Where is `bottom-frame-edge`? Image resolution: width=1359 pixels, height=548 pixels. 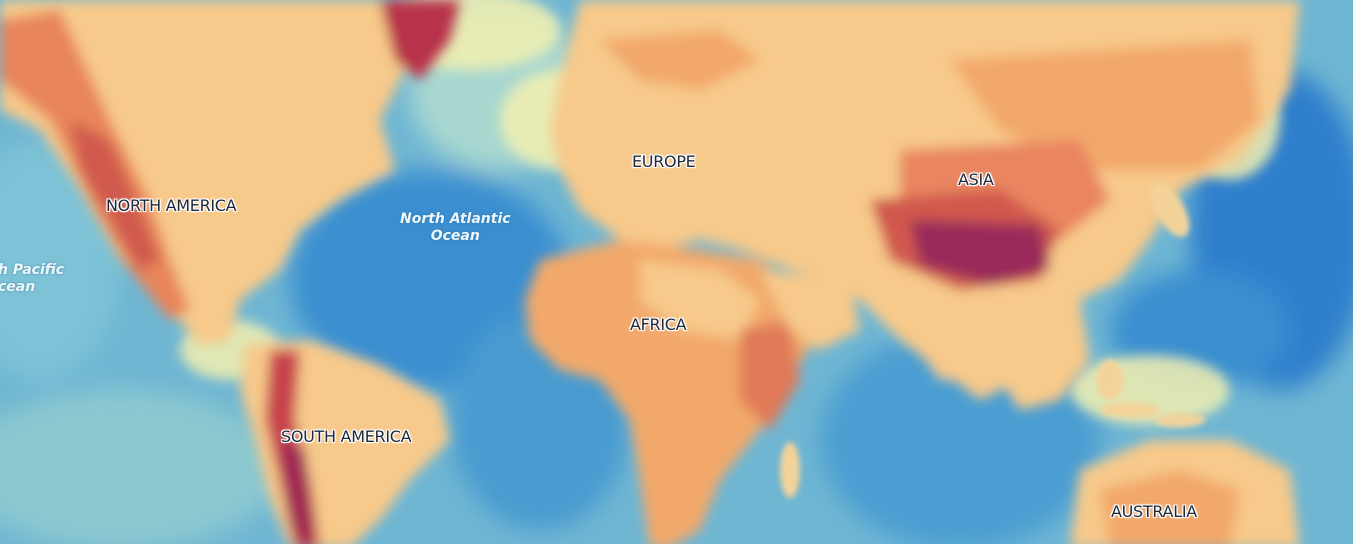 bottom-frame-edge is located at coordinates (679, 546).